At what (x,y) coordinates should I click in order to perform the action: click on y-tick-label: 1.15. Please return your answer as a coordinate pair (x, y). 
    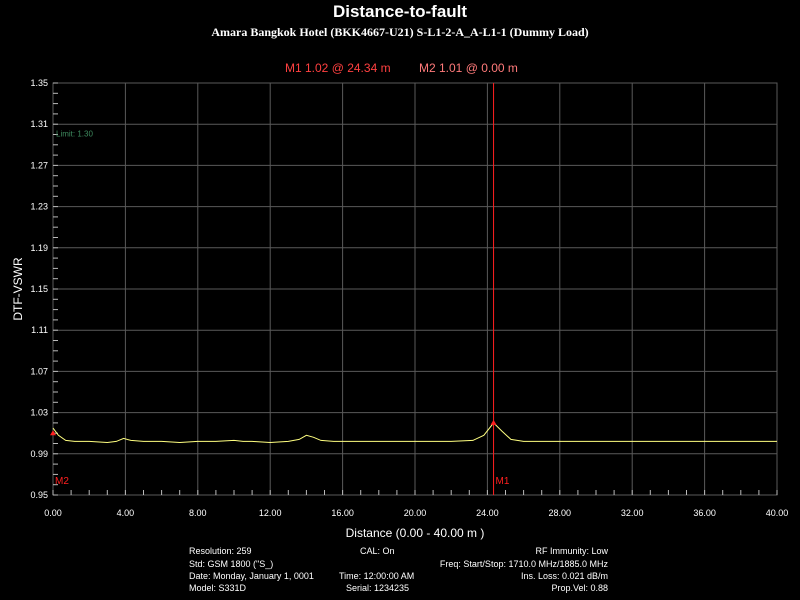
    Looking at the image, I should click on (39, 289).